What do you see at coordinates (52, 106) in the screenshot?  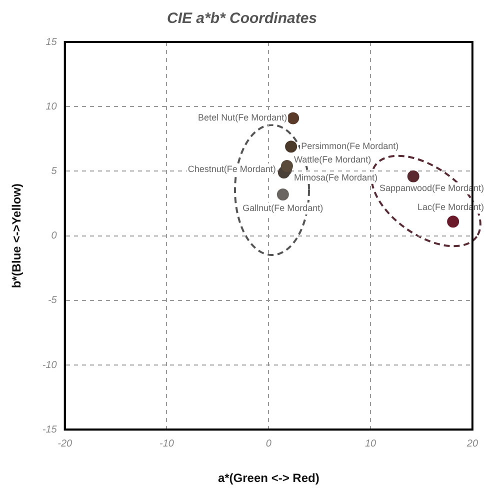 I see `y-tick-label: 10` at bounding box center [52, 106].